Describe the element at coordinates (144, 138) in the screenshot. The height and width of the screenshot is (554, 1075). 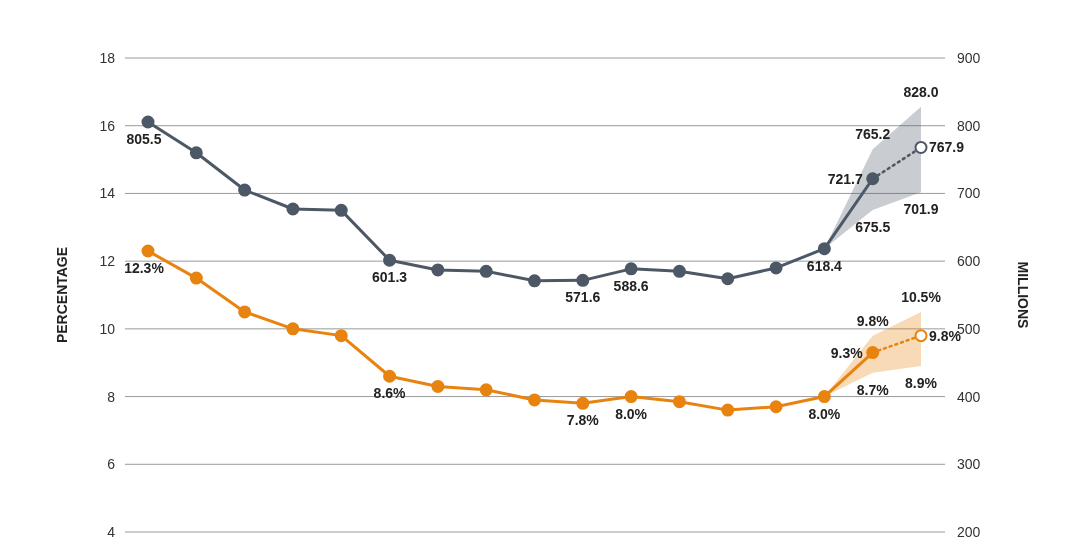
I see `data-label: 805.5` at that location.